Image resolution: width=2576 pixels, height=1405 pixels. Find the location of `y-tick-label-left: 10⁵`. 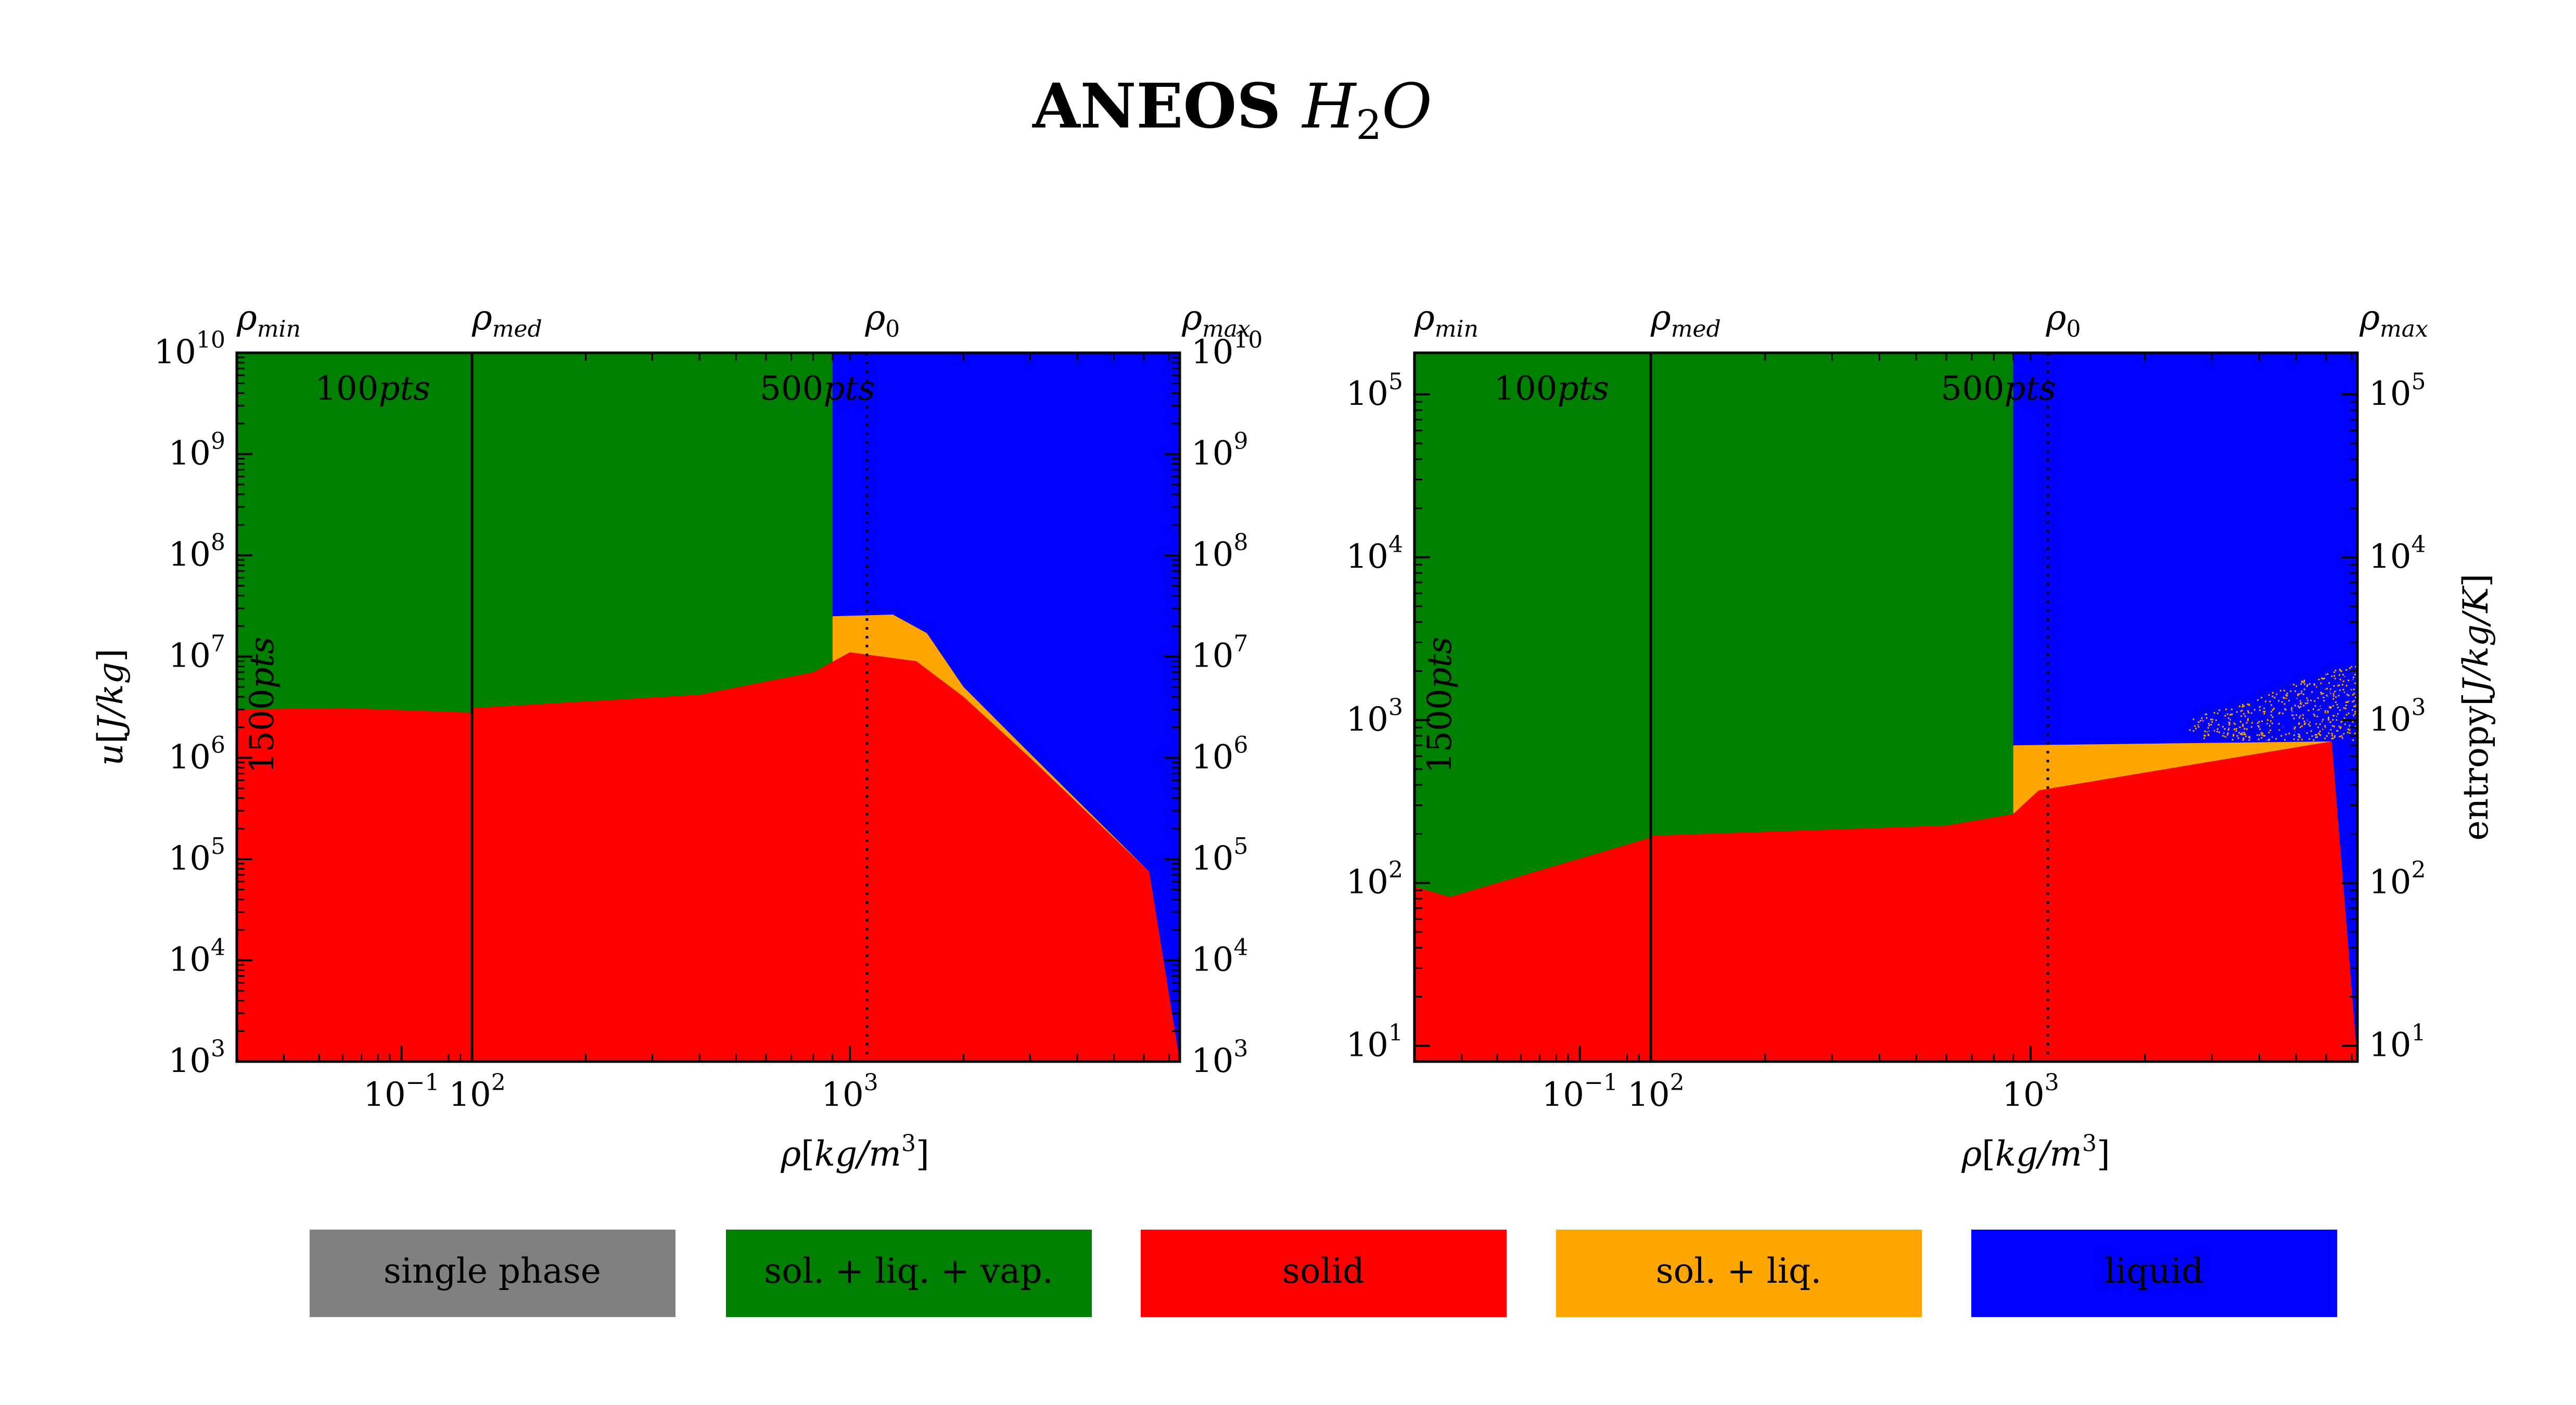

y-tick-label-left: 10⁵ is located at coordinates (1374, 390).